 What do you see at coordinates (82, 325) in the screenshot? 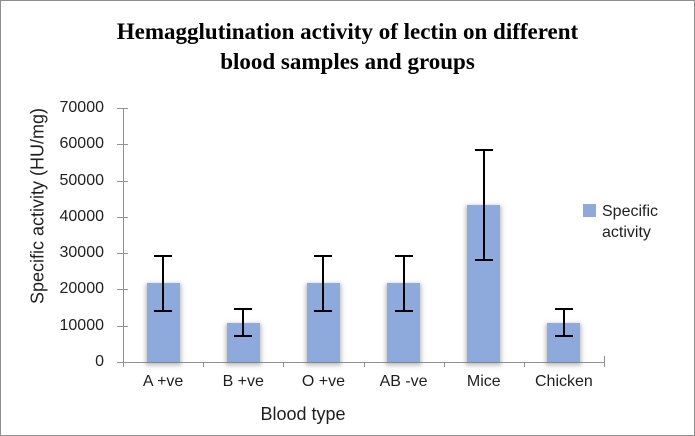
I see `y-tick-label: 10000` at bounding box center [82, 325].